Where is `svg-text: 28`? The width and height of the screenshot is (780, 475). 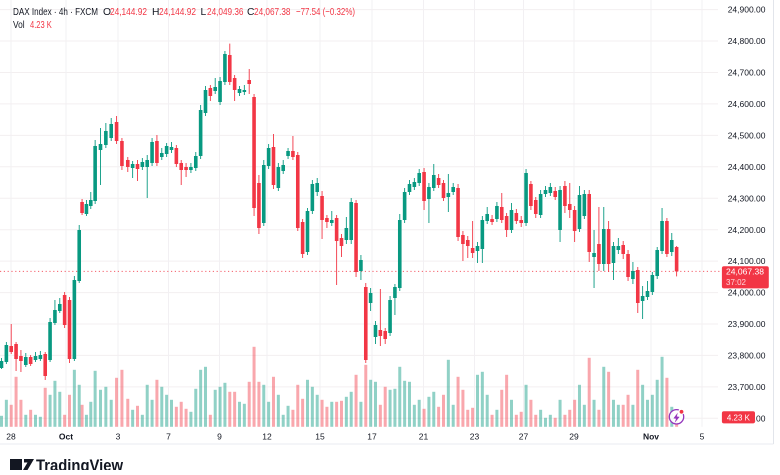
svg-text: 28 is located at coordinates (11, 436).